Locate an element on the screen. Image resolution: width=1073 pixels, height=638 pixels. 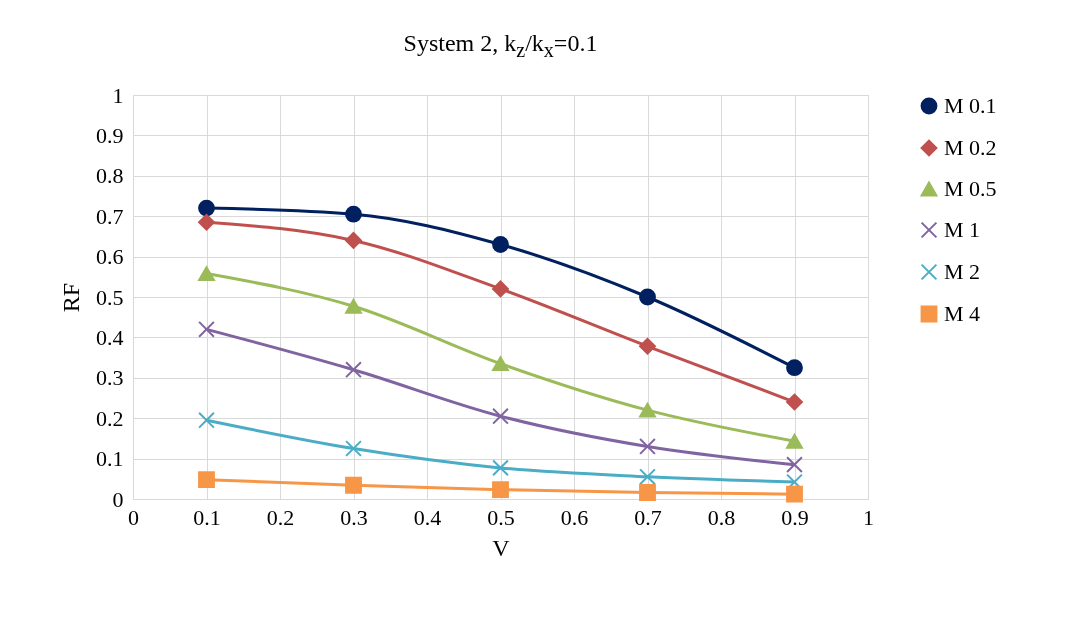
legend-label: M 0.1 is located at coordinates (970, 105).